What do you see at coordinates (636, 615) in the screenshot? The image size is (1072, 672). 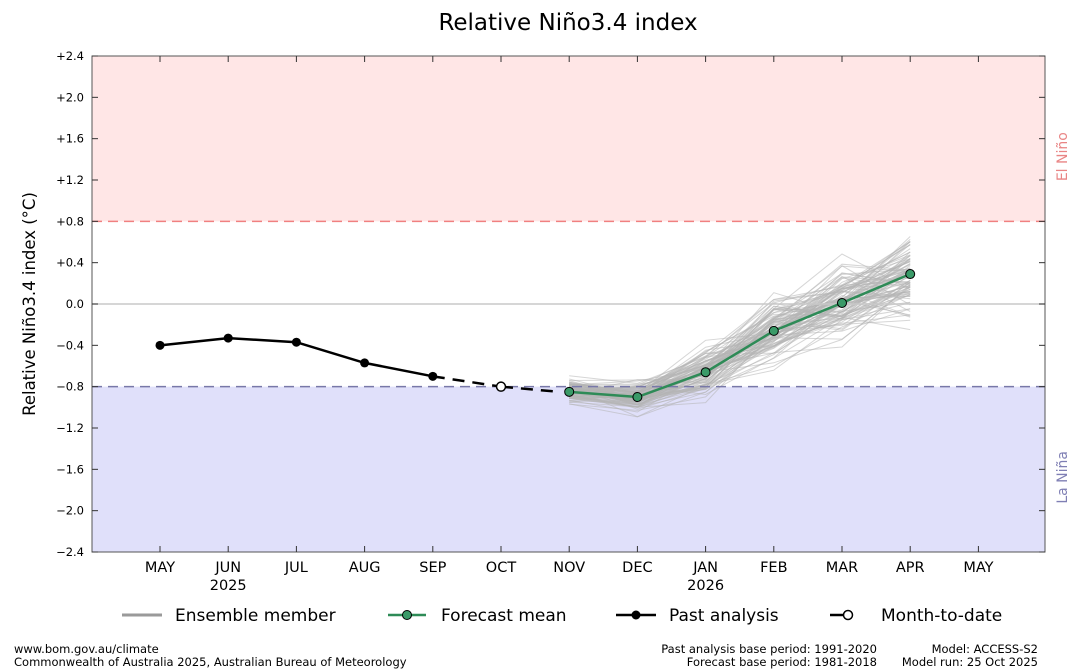 I see `legend-past-marker` at bounding box center [636, 615].